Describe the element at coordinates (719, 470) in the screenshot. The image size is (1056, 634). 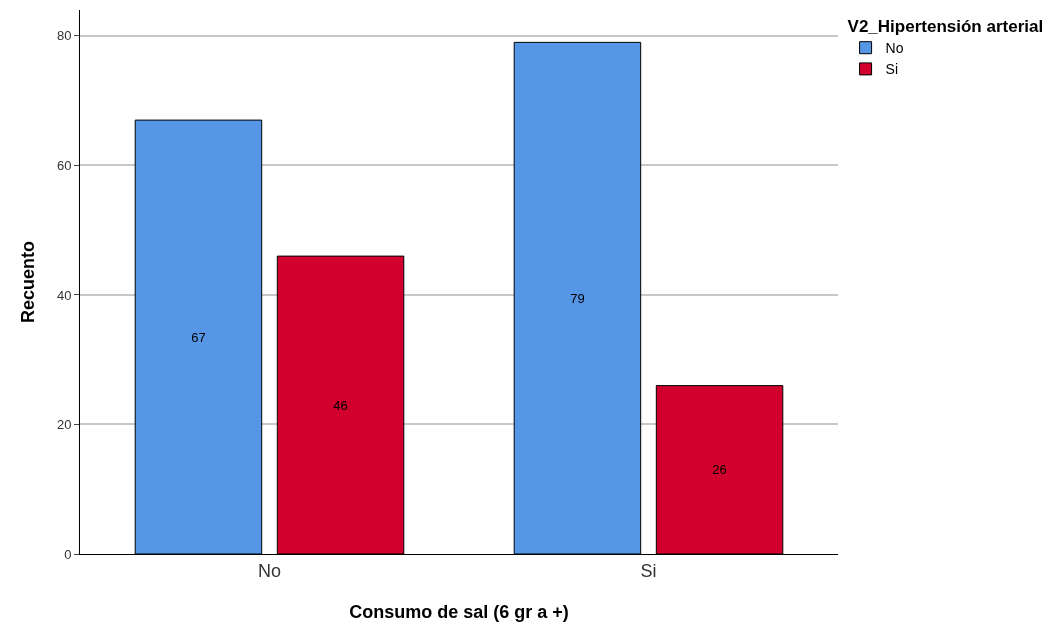
I see `data-label: 26` at that location.